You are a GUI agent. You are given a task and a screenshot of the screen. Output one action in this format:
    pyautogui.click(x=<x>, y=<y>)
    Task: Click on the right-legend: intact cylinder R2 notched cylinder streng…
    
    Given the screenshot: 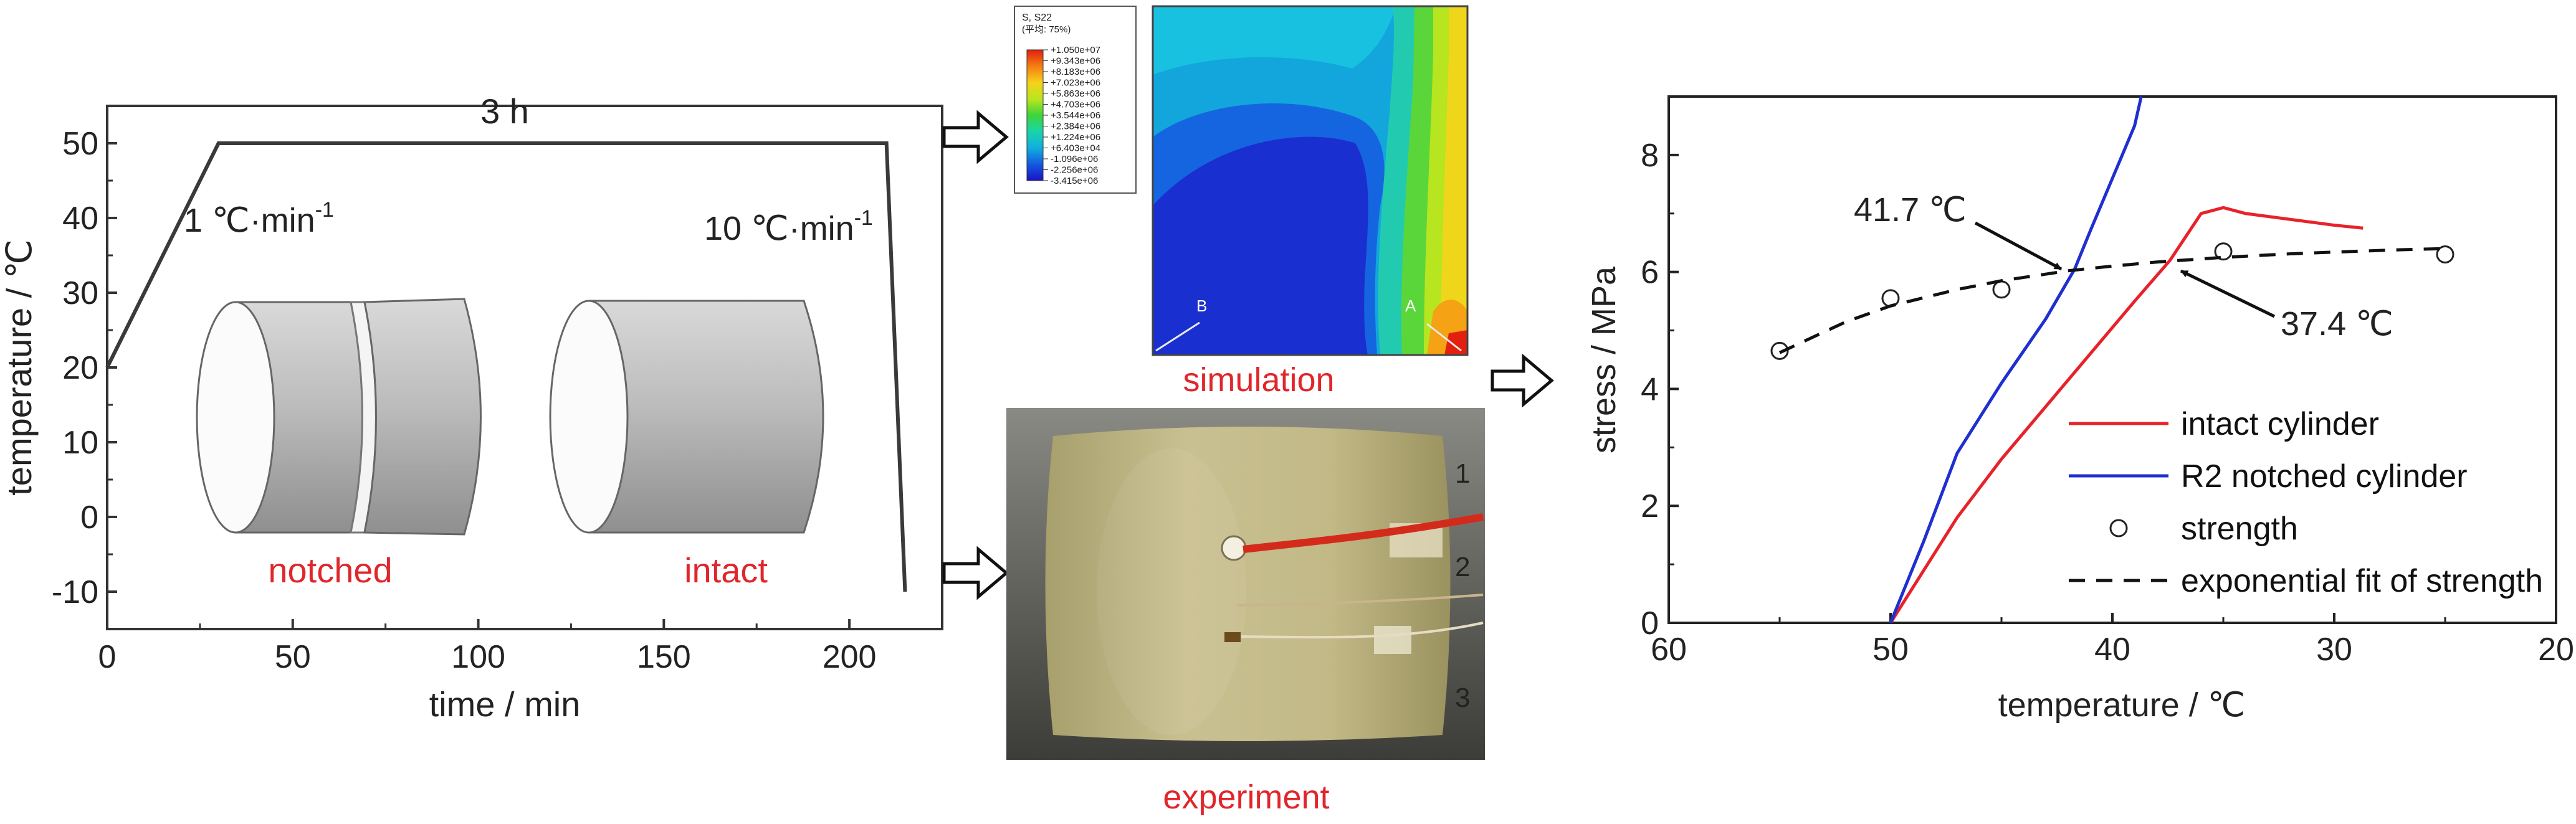 What is the action you would take?
    pyautogui.click(x=2306, y=503)
    